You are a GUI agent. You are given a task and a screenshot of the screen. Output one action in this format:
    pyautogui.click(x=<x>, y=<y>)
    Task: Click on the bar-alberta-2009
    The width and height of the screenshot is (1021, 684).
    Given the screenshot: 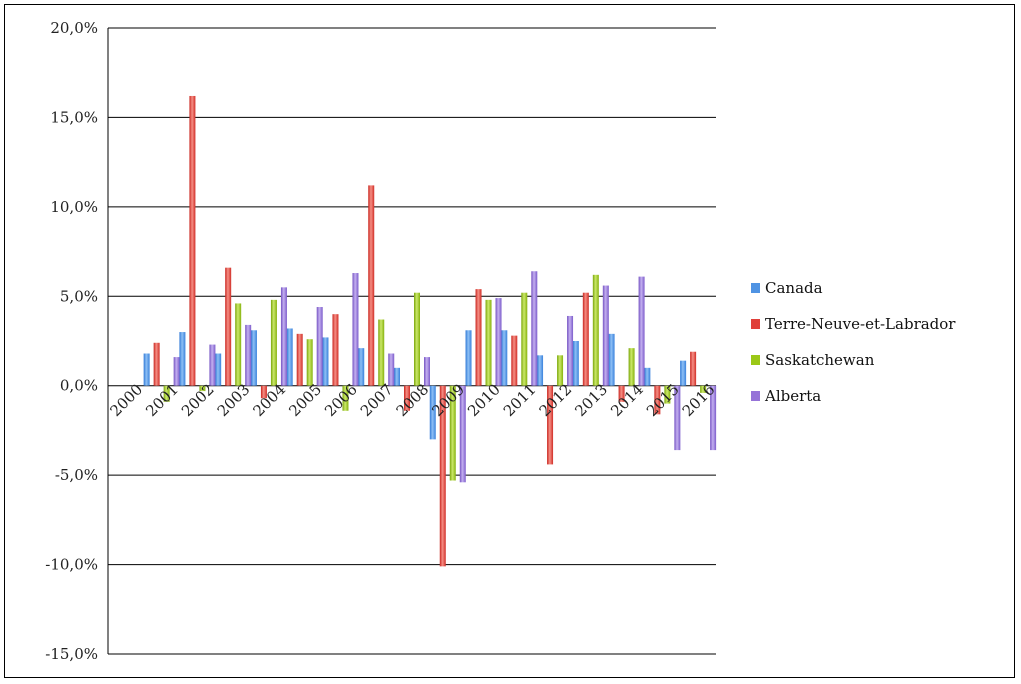 What is the action you would take?
    pyautogui.click(x=462, y=434)
    